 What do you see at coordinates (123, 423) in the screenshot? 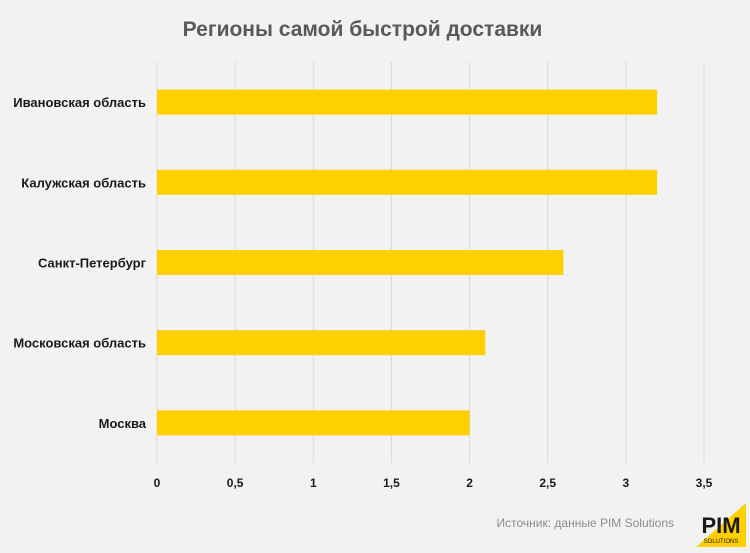
I see `category-label: Москва` at bounding box center [123, 423].